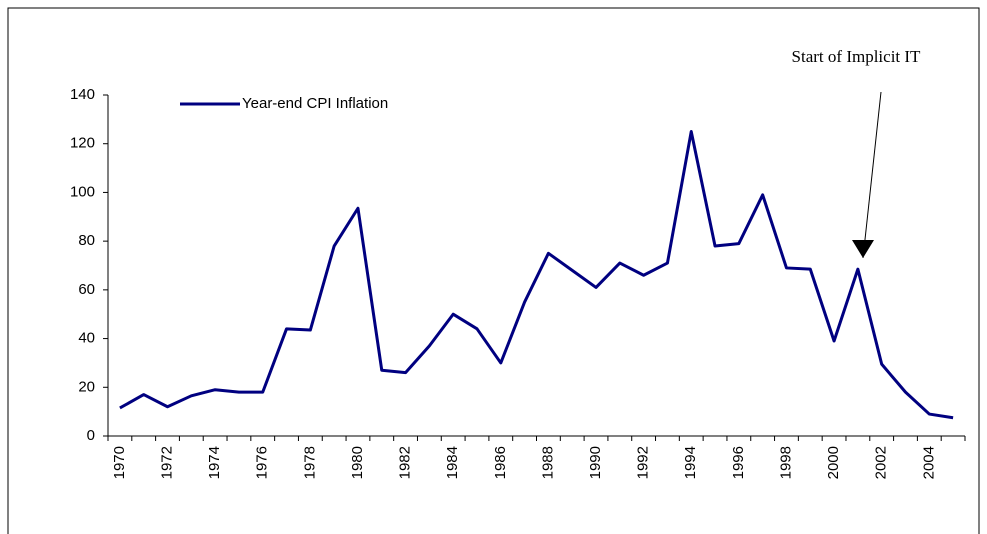 The image size is (987, 534). Describe the element at coordinates (86, 386) in the screenshot. I see `y-tick-label: 20` at that location.